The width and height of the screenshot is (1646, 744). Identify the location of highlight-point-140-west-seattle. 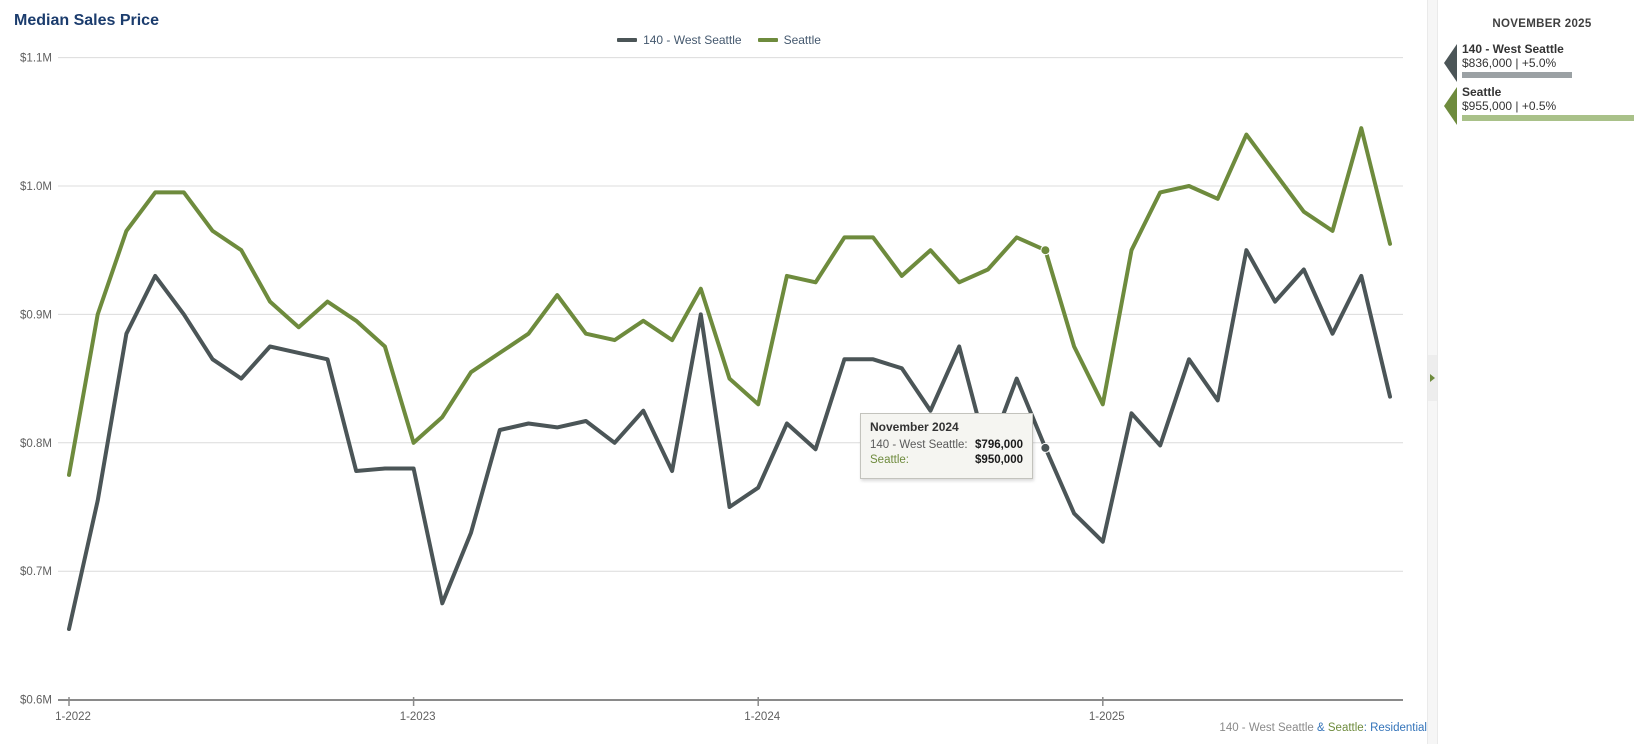
(1045, 447).